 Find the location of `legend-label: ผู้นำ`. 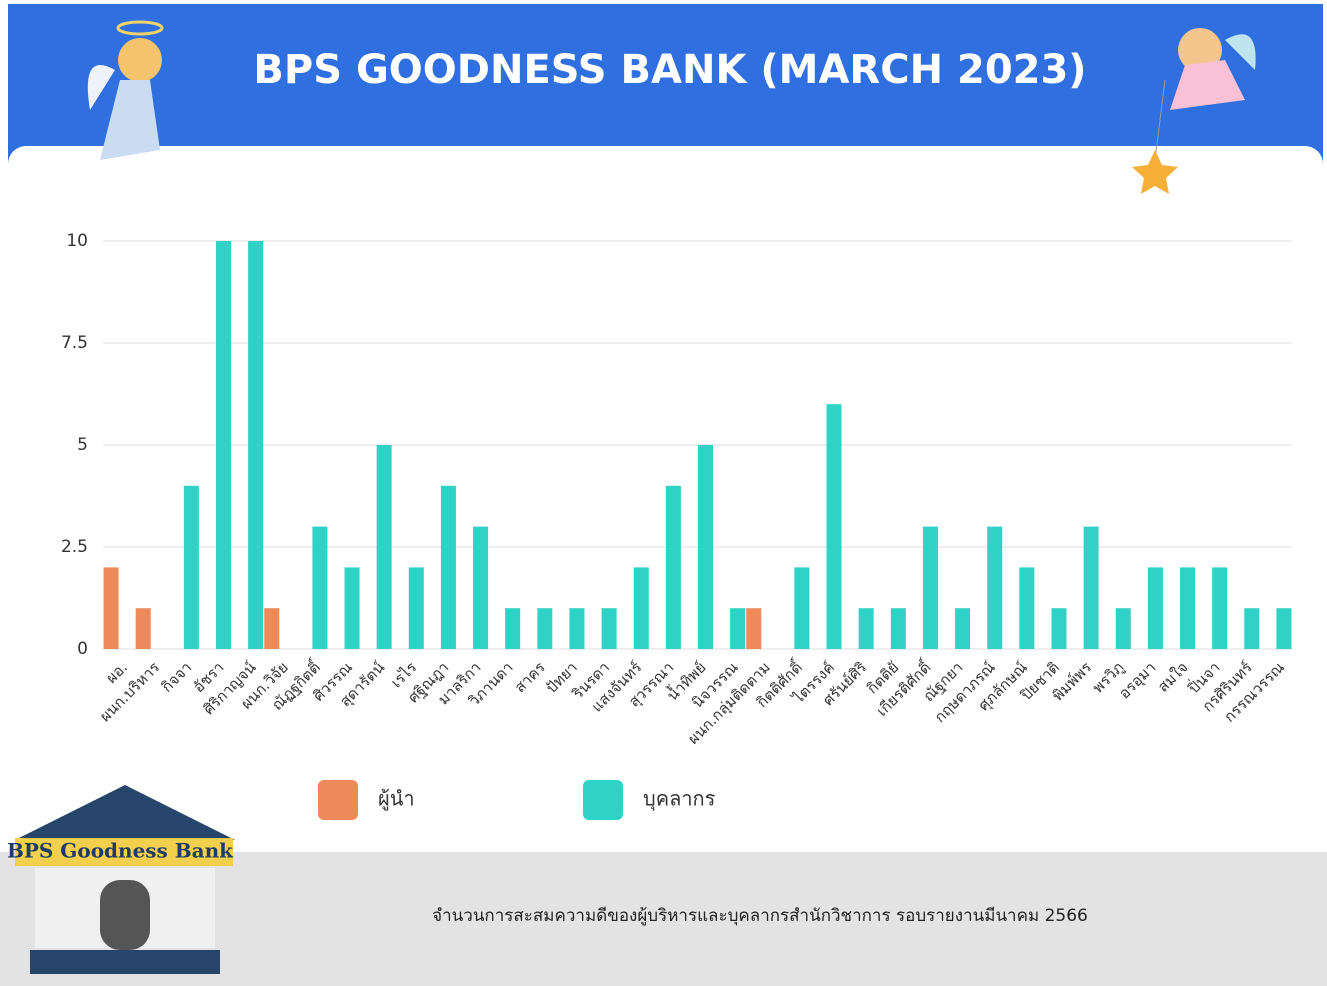

legend-label: ผู้นำ is located at coordinates (396, 799).